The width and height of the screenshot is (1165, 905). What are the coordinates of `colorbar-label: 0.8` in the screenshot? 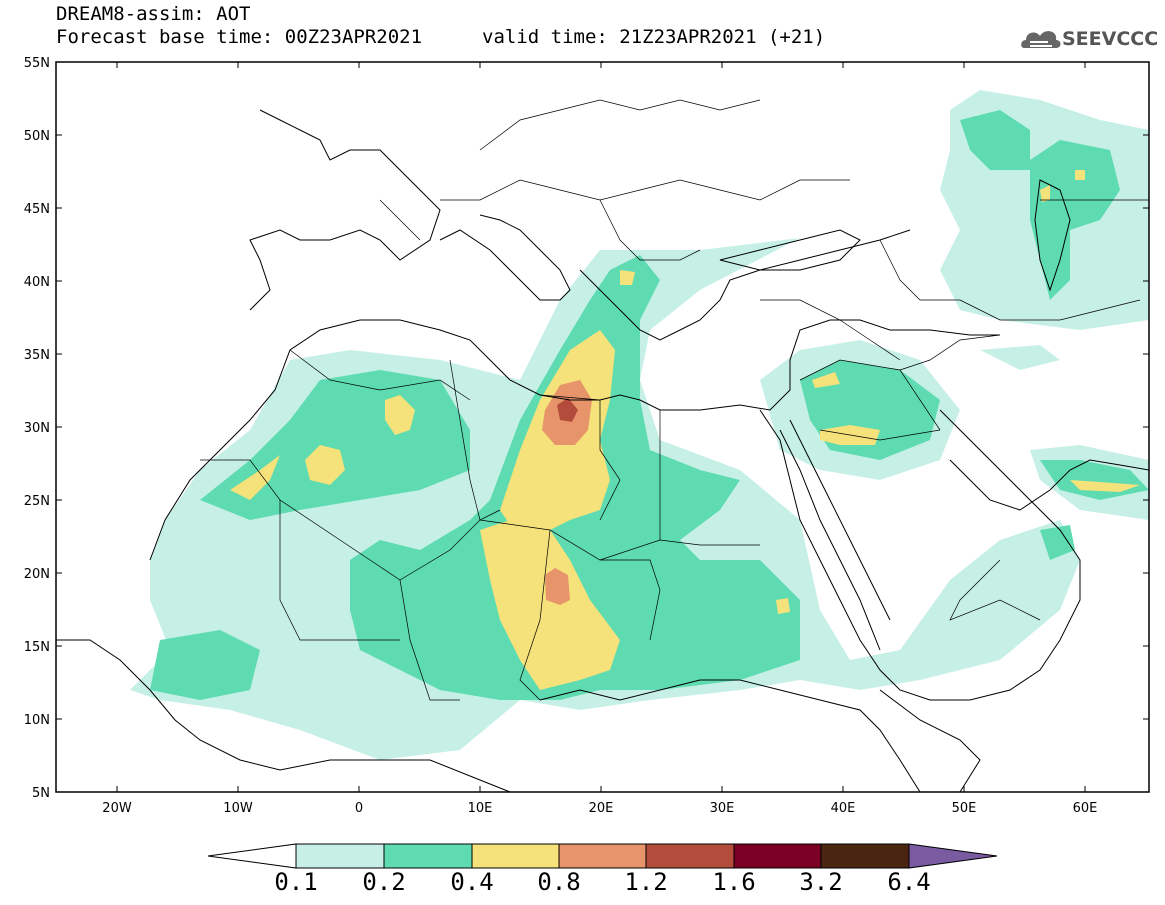 It's located at (559, 882).